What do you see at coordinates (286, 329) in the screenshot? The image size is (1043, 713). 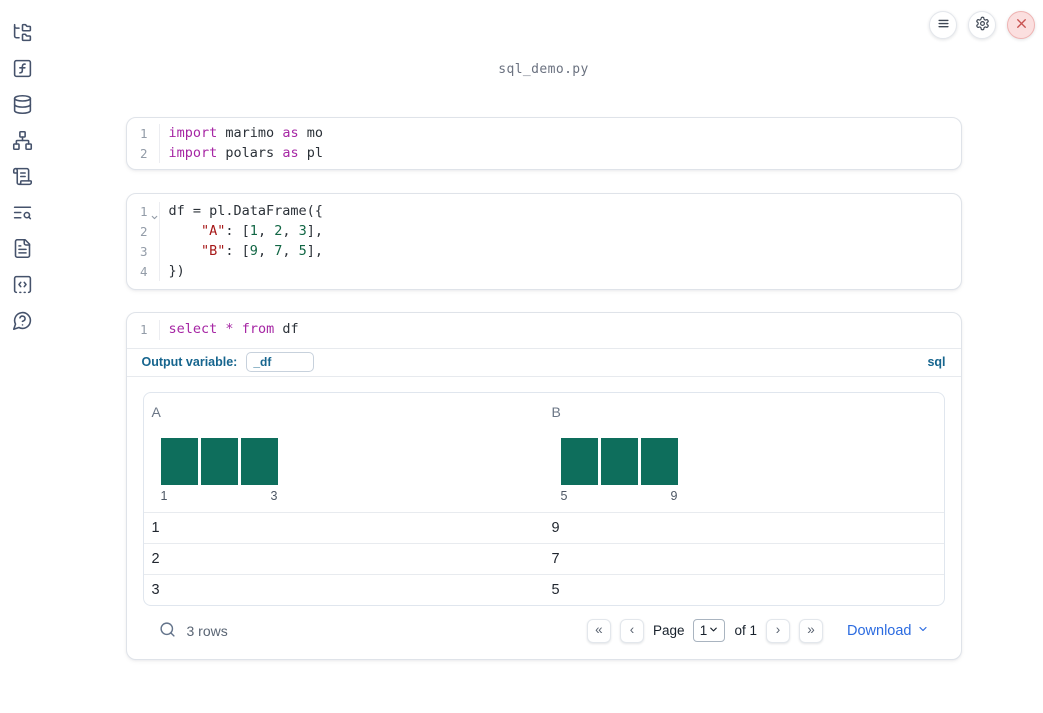 I see `code-token: df` at bounding box center [286, 329].